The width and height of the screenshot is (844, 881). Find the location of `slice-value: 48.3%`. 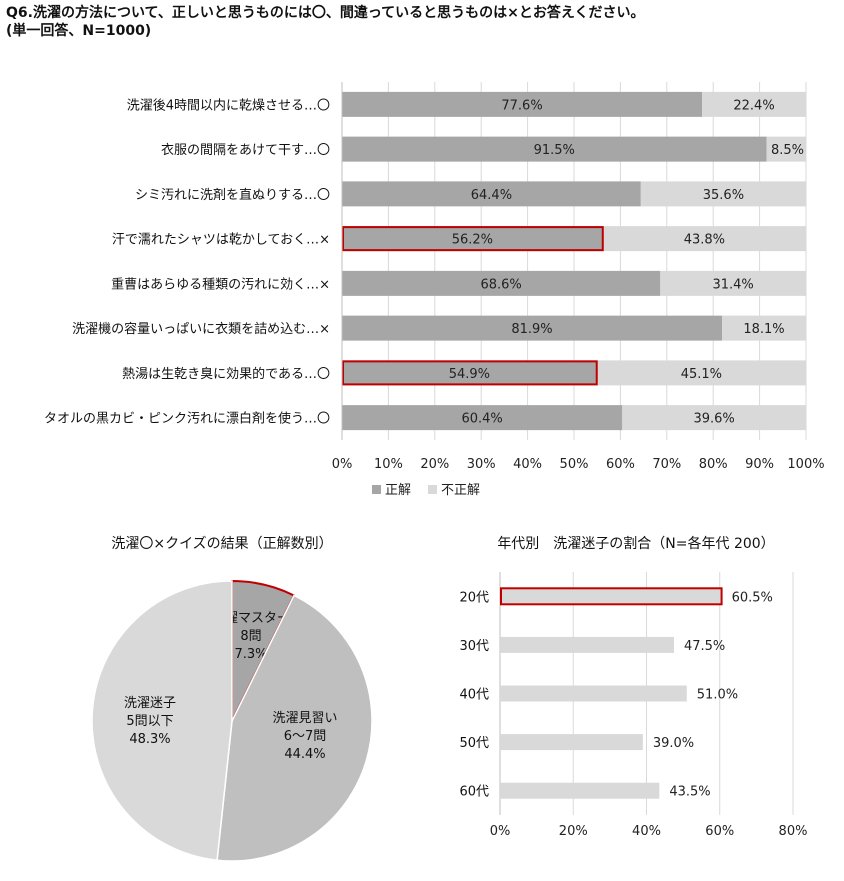

slice-value: 48.3% is located at coordinates (149, 739).